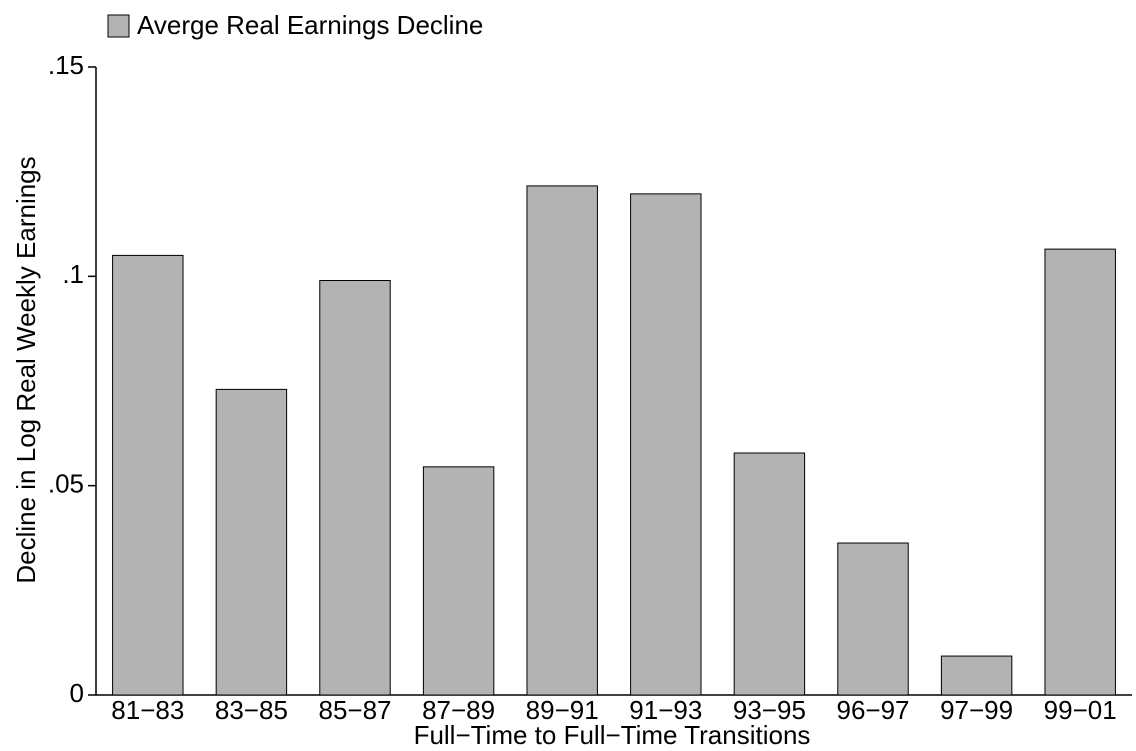 Image resolution: width=1136 pixels, height=751 pixels. Describe the element at coordinates (562, 710) in the screenshot. I see `x-tick-label: 89−91` at that location.